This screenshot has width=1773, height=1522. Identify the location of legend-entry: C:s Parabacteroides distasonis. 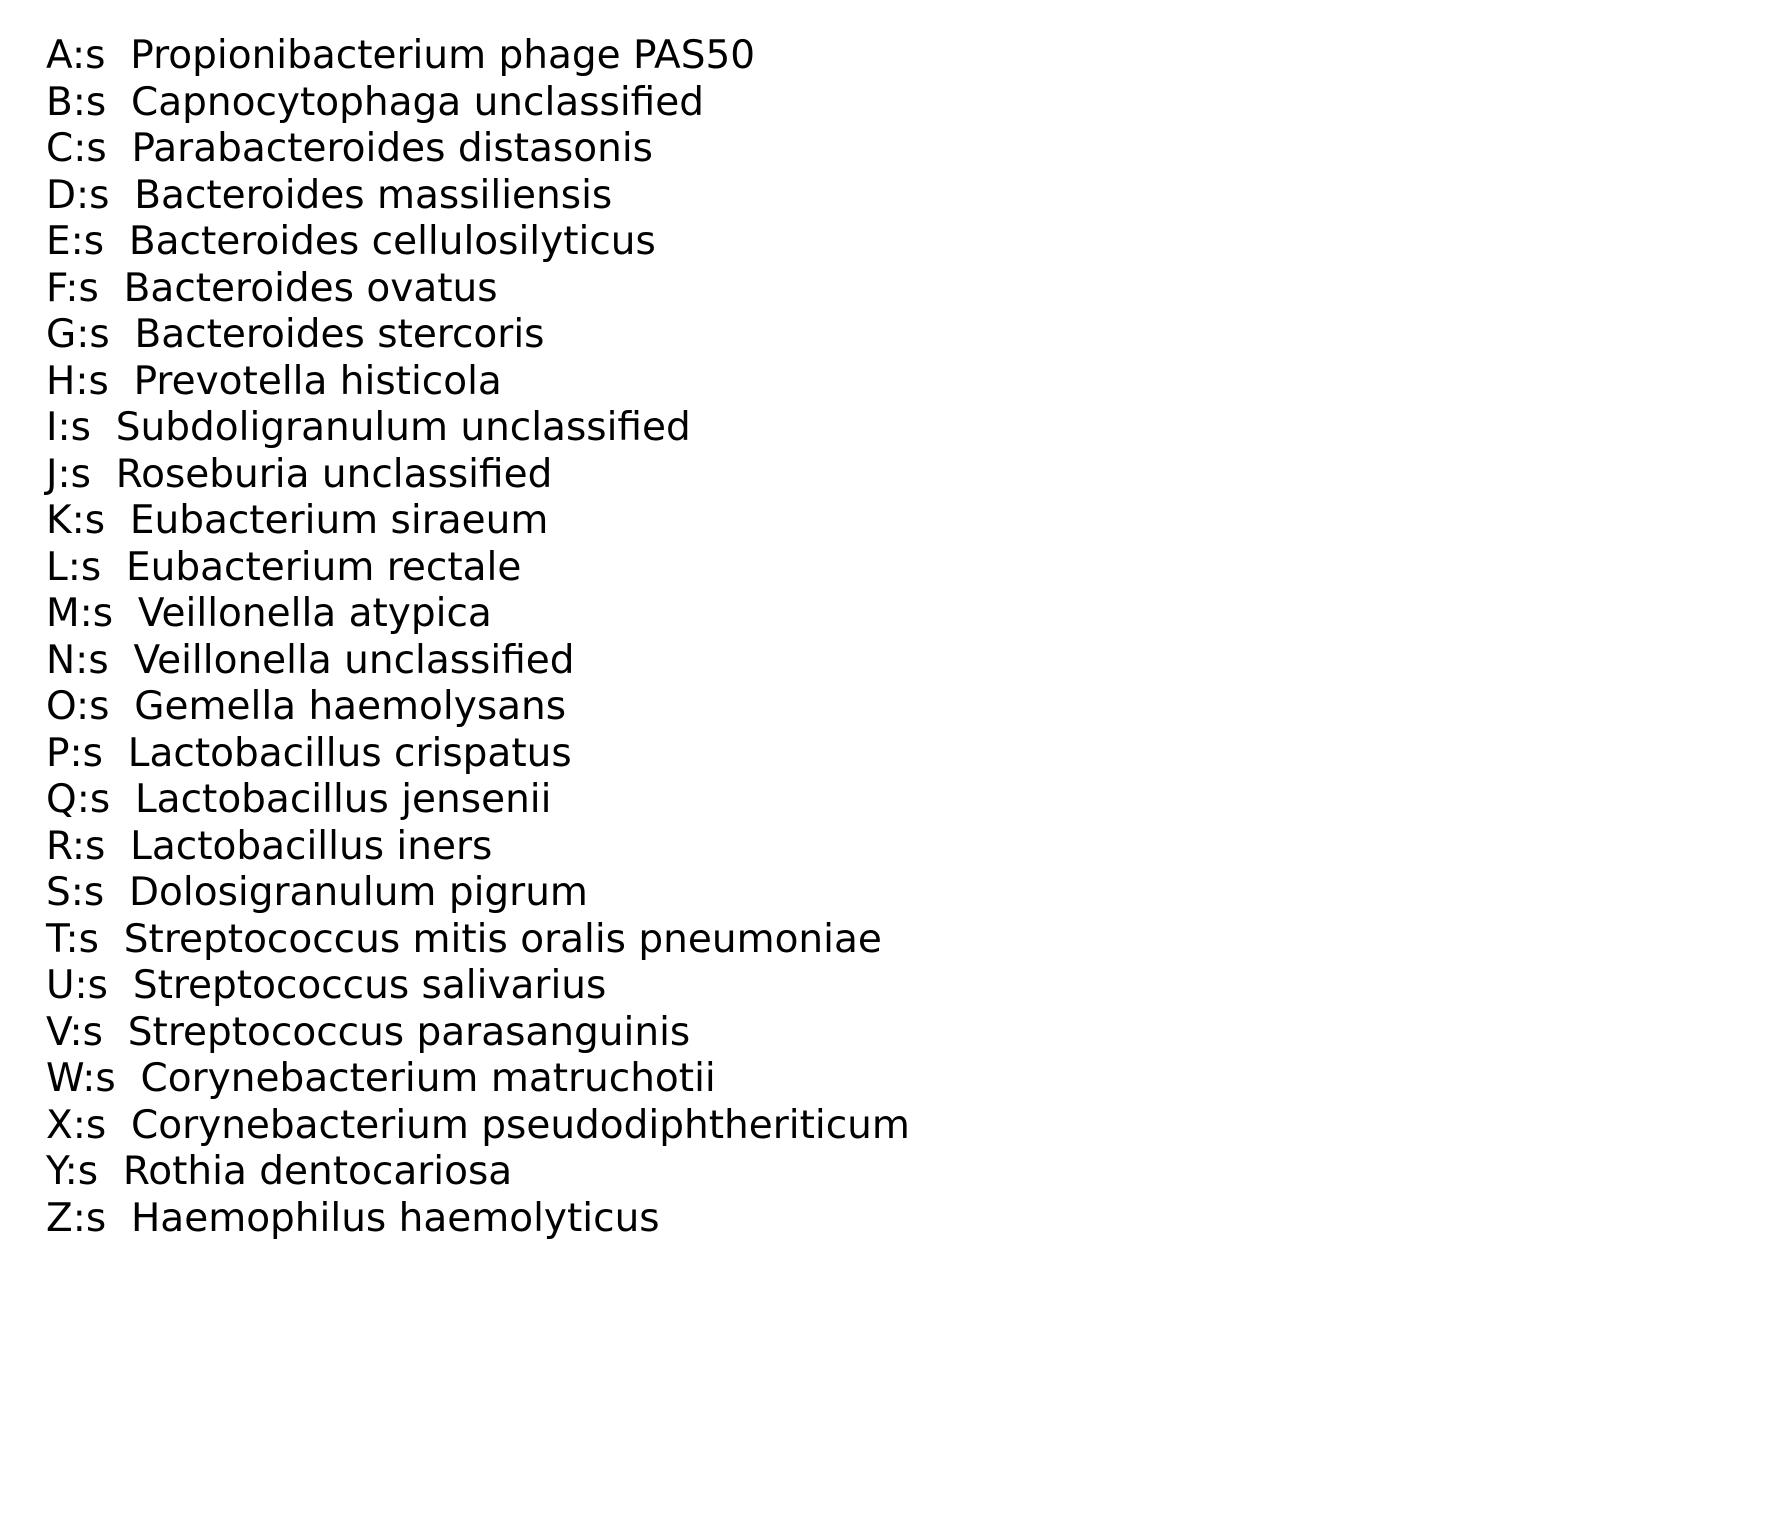
(478, 149).